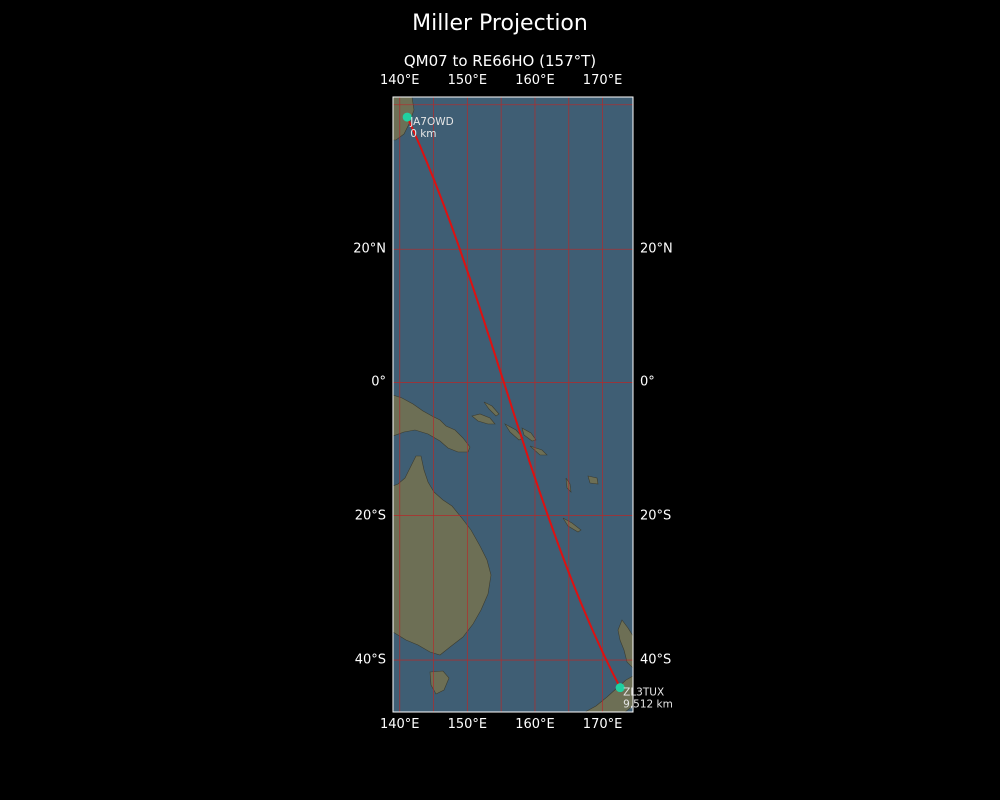 The height and width of the screenshot is (800, 1000). Describe the element at coordinates (572, 525) in the screenshot. I see `land-new-caledonia` at that location.